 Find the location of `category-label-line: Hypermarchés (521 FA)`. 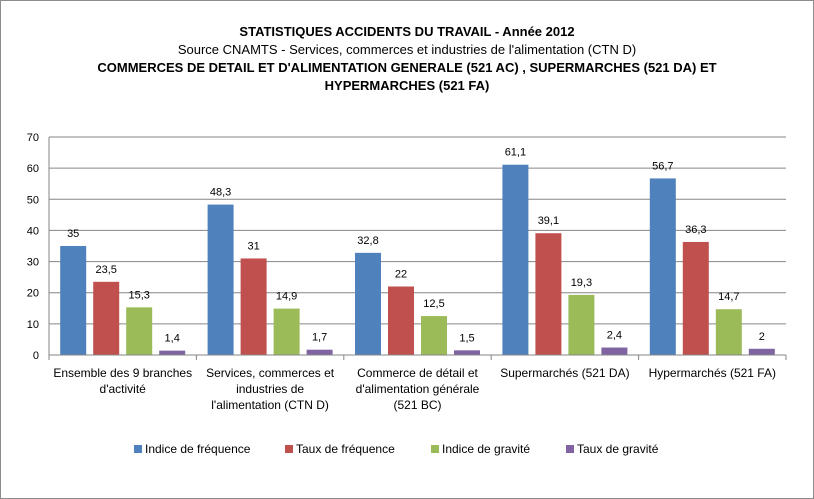

category-label-line: Hypermarchés (521 FA) is located at coordinates (712, 373).